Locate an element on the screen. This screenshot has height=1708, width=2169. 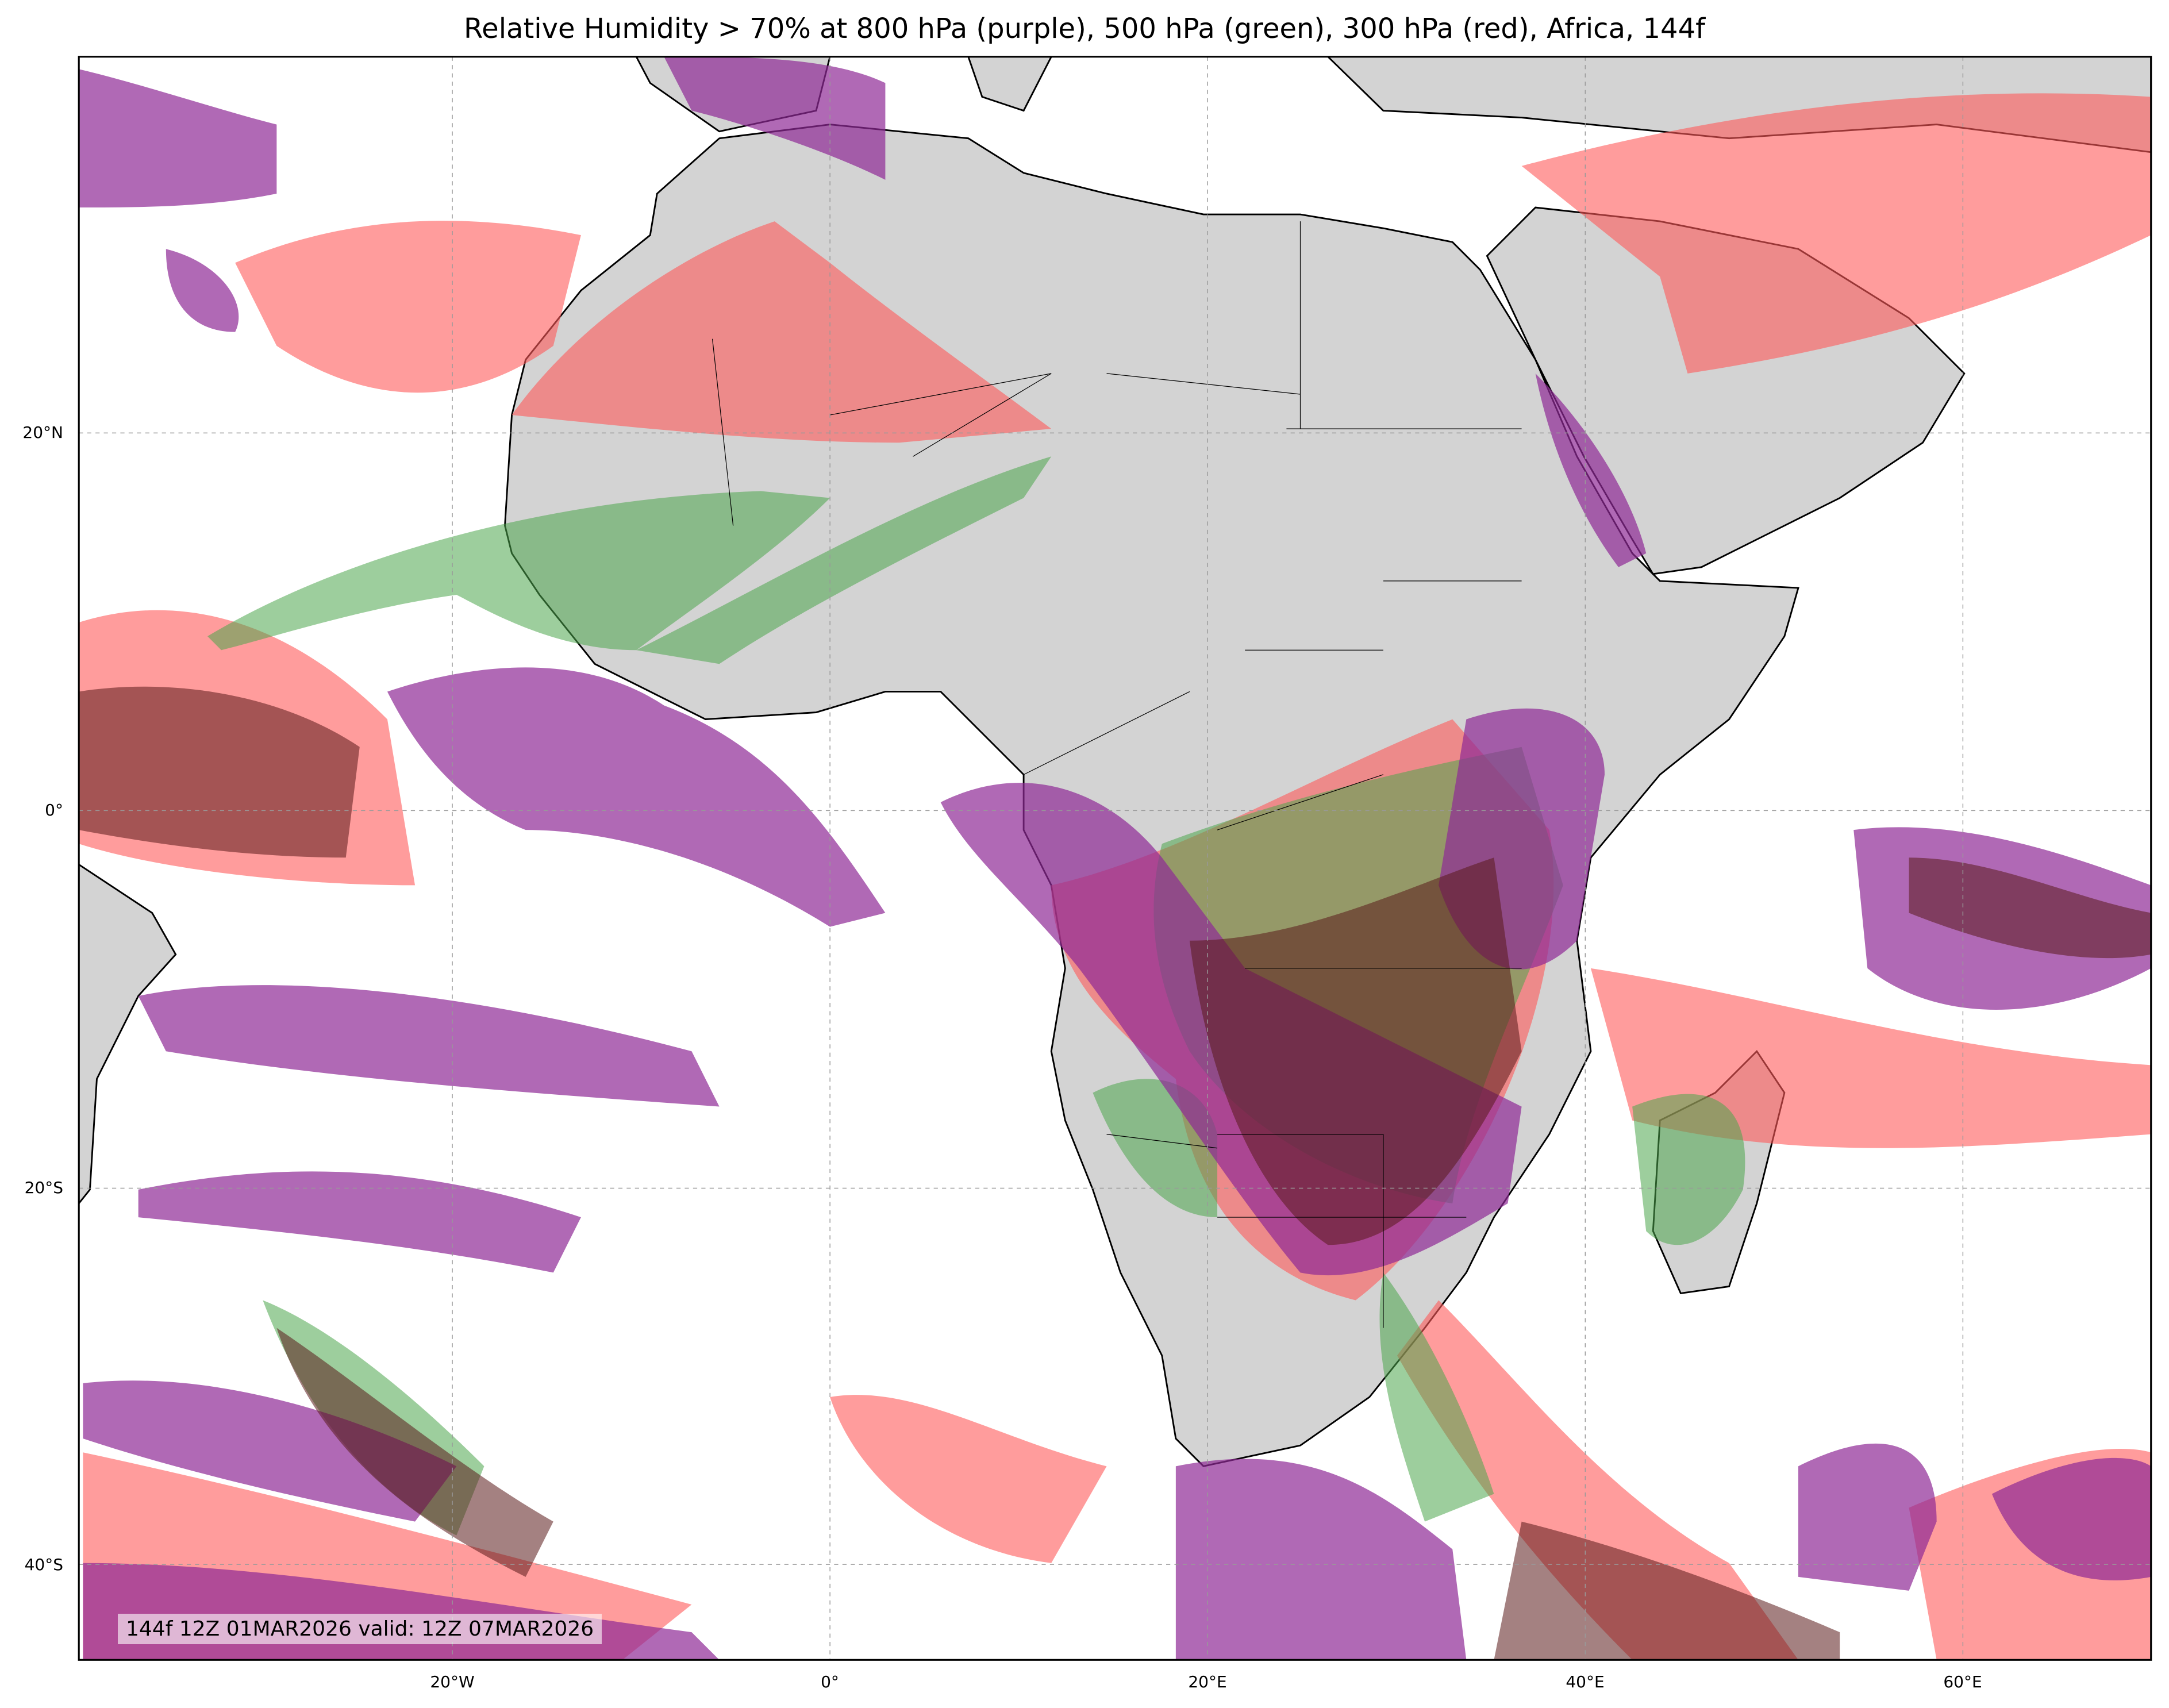
lat-label-20n: 20°N is located at coordinates (43, 432).